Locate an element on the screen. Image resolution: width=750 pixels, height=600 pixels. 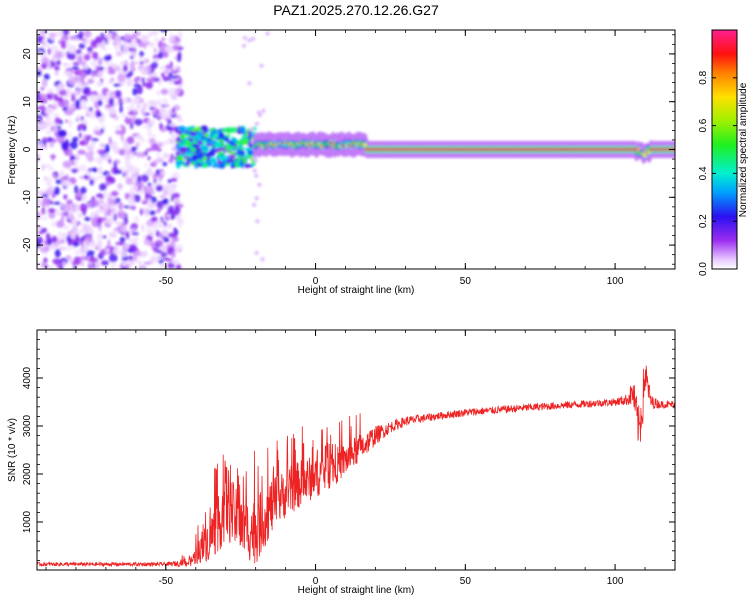
top-y-tick-label: -20 is located at coordinates (27, 244).